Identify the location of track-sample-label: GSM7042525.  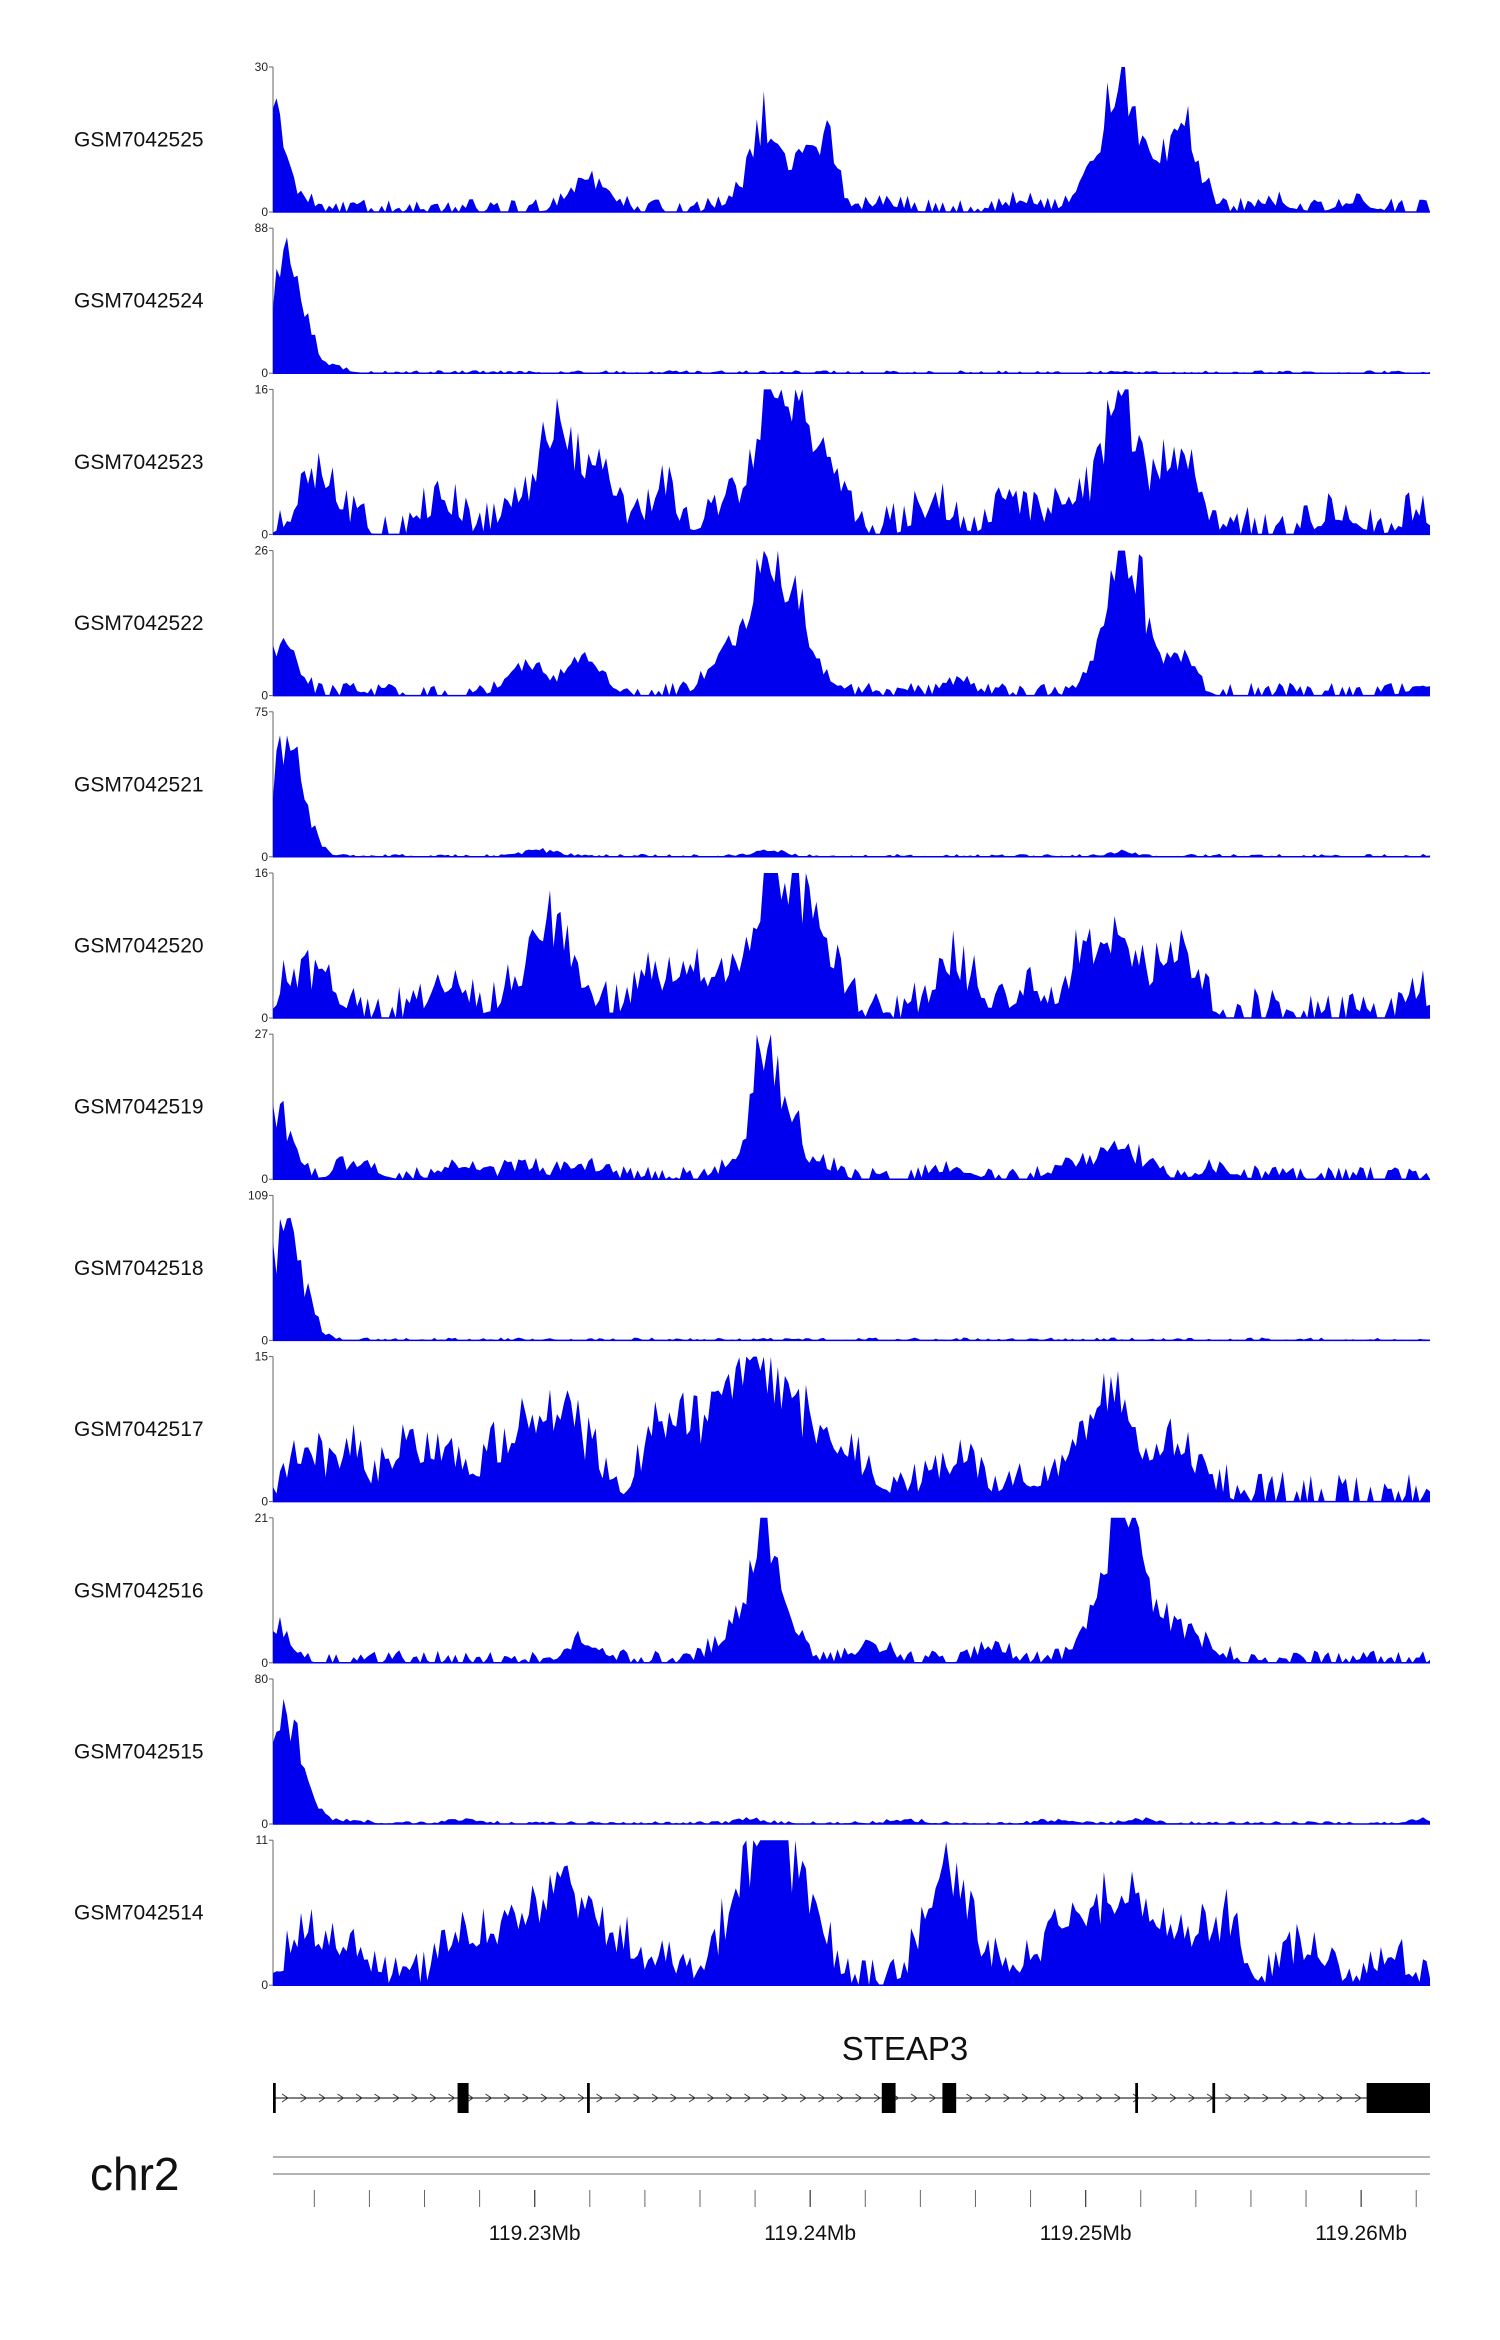
(139, 140).